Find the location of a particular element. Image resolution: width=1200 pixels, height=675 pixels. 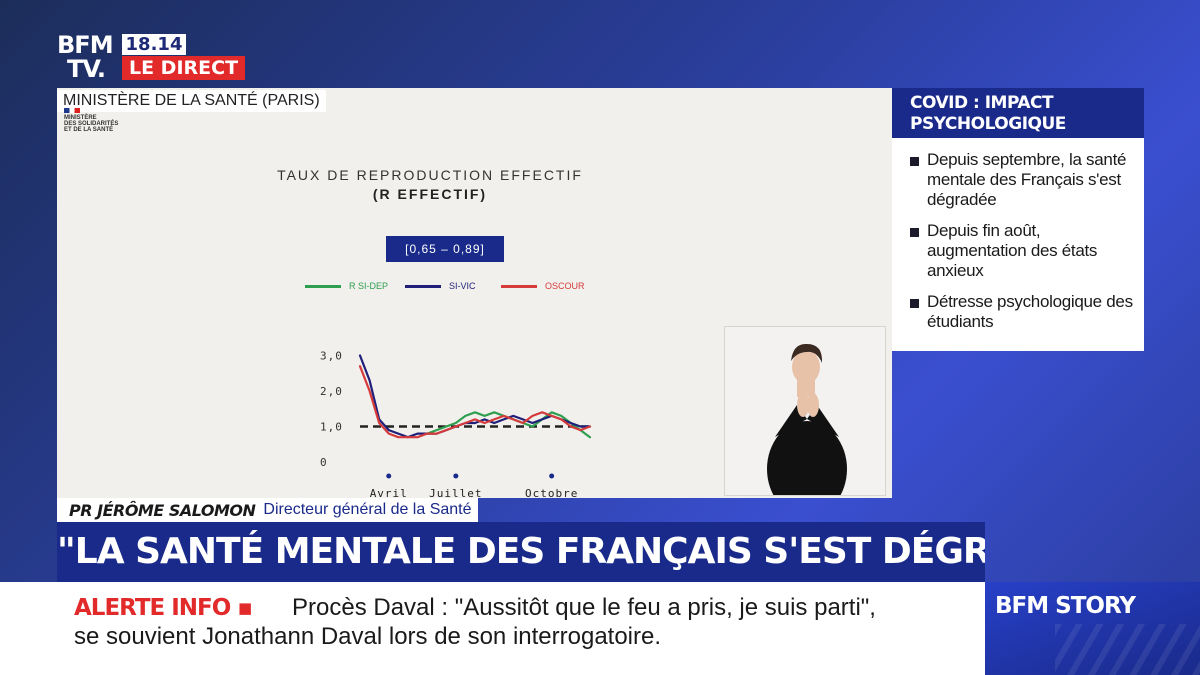

y-tick-label: 3,0 is located at coordinates (331, 356).